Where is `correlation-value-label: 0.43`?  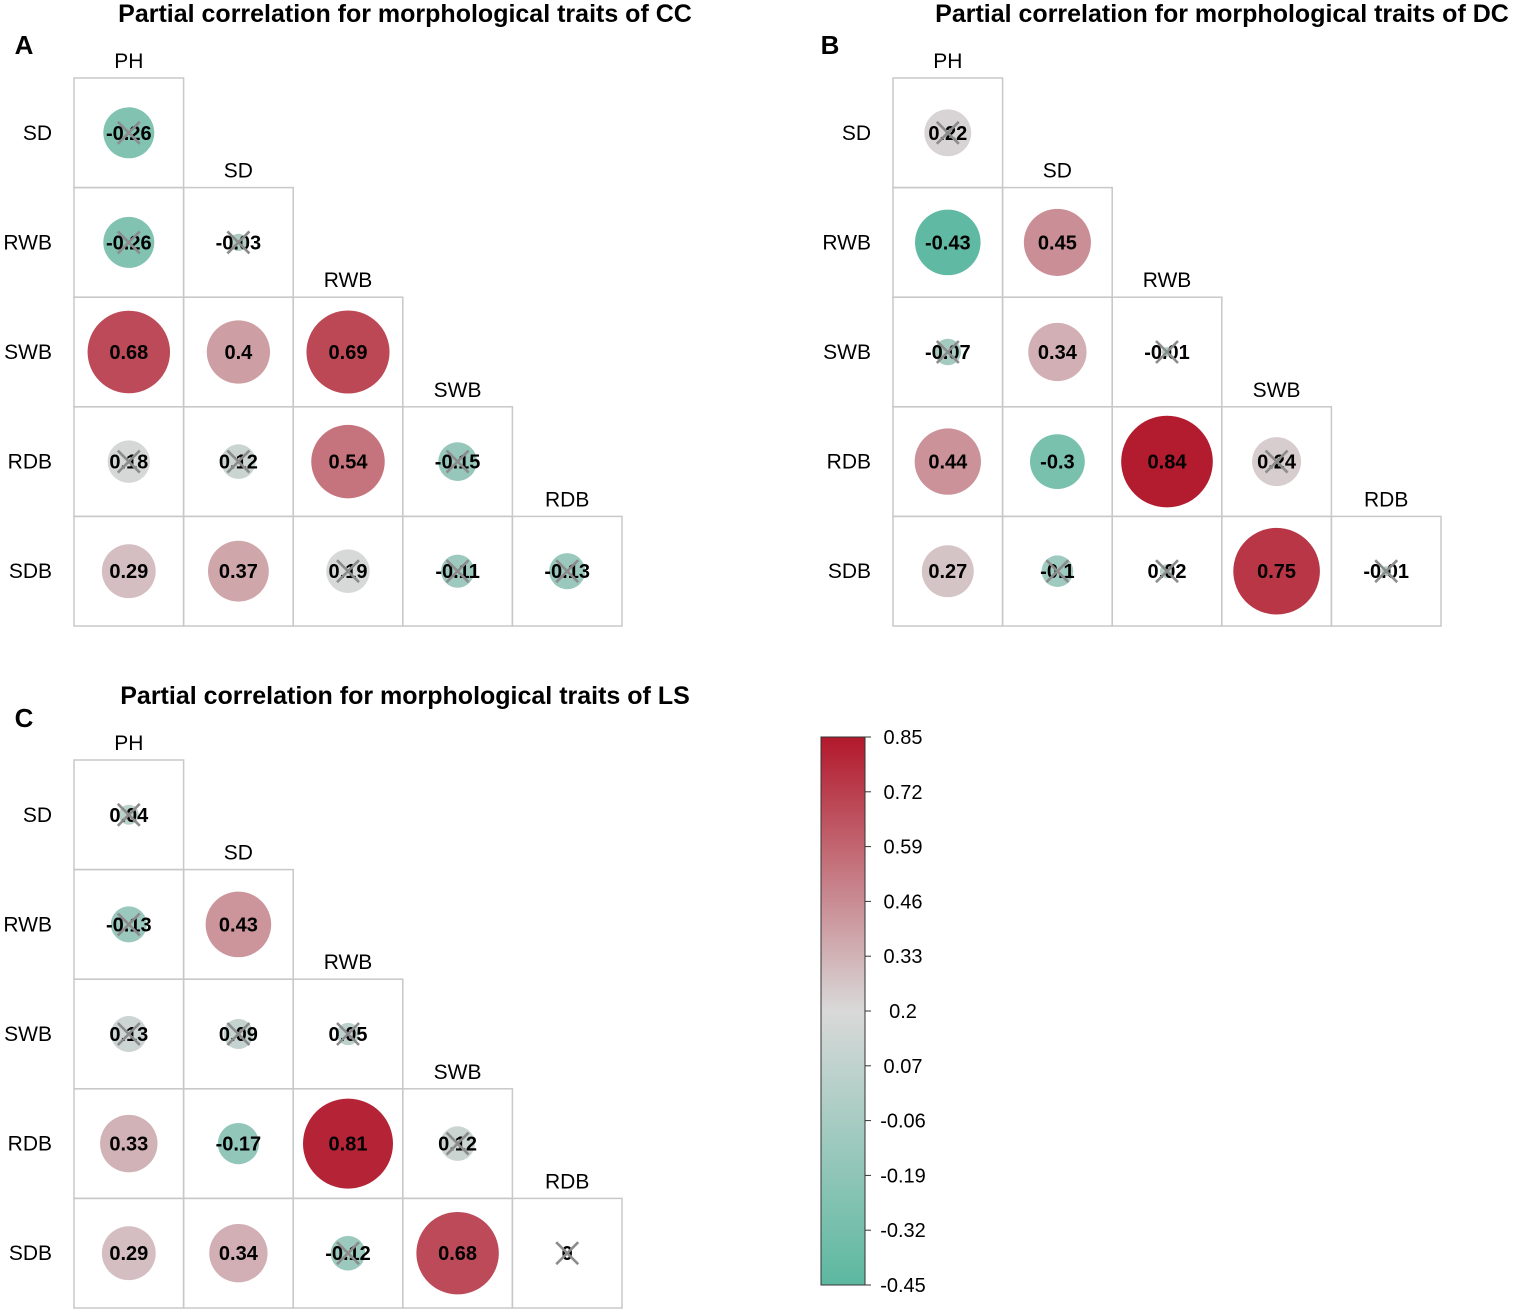 correlation-value-label: 0.43 is located at coordinates (238, 925).